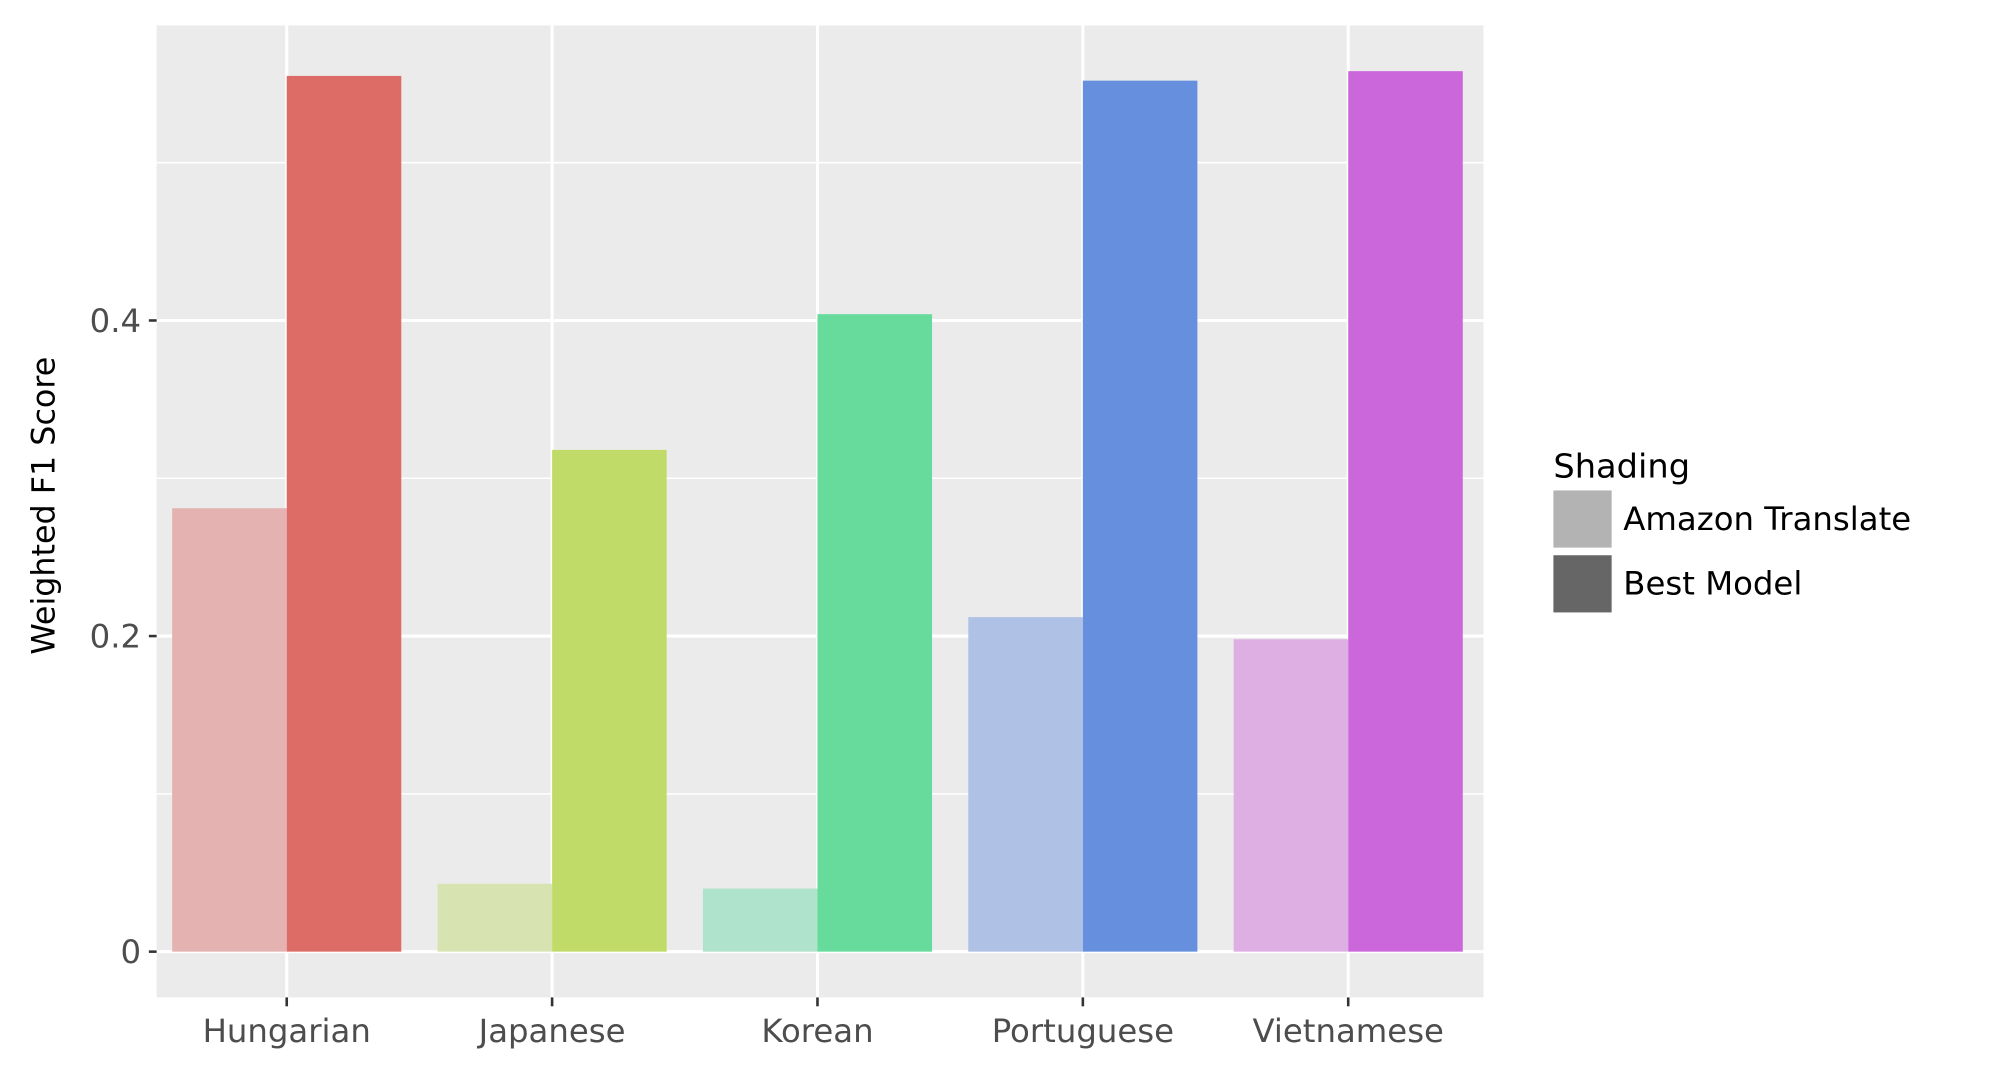  I want to click on bar-best-model-japanese, so click(609, 700).